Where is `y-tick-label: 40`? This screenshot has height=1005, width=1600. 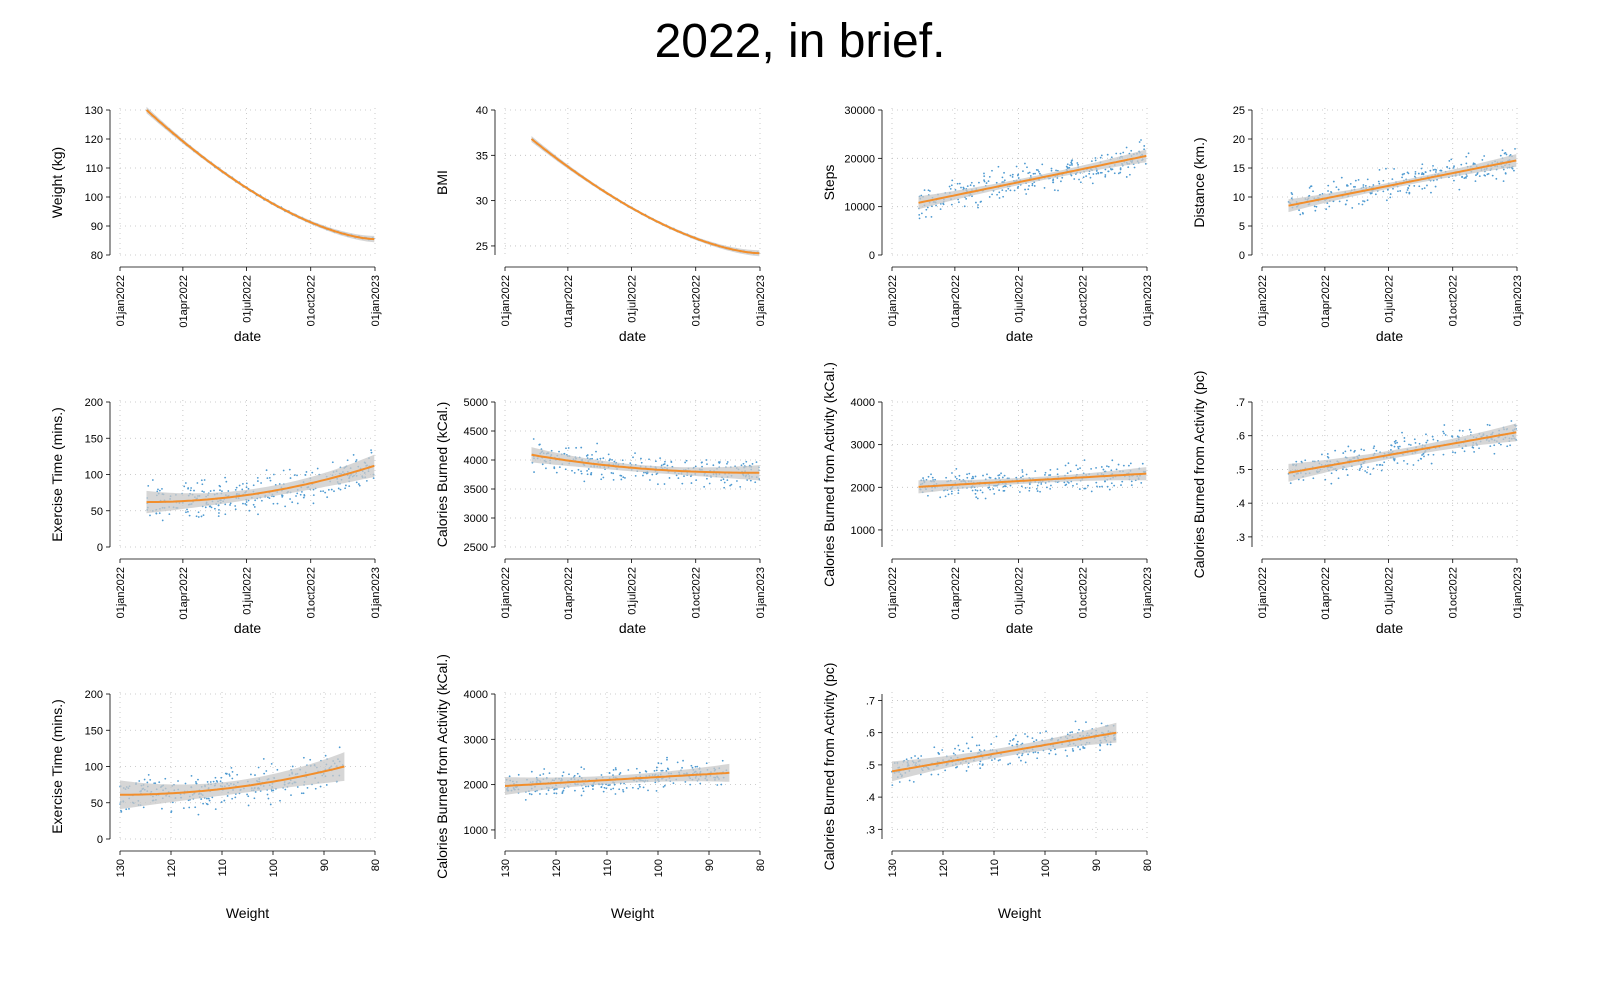
y-tick-label: 40 is located at coordinates (482, 111).